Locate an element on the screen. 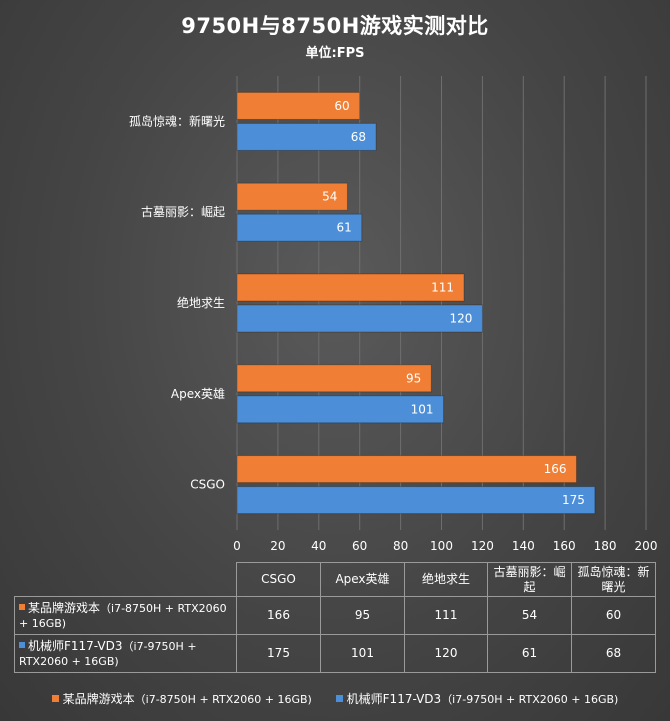 This screenshot has height=721, width=670. table-cell: 120 is located at coordinates (446, 653).